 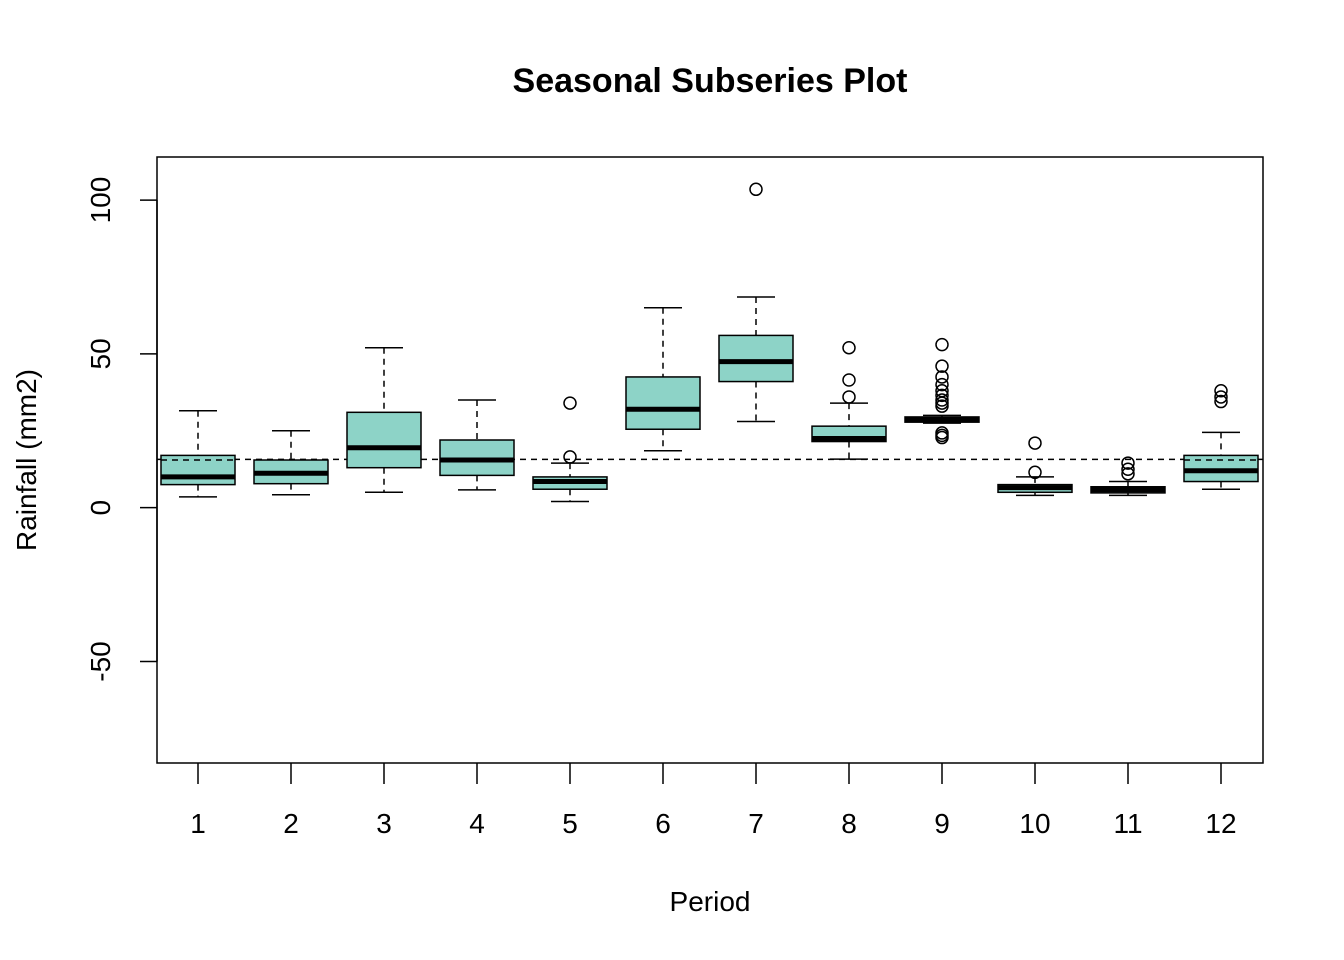 What do you see at coordinates (26, 460) in the screenshot?
I see `y-axis-label: Rainfall (mm2)` at bounding box center [26, 460].